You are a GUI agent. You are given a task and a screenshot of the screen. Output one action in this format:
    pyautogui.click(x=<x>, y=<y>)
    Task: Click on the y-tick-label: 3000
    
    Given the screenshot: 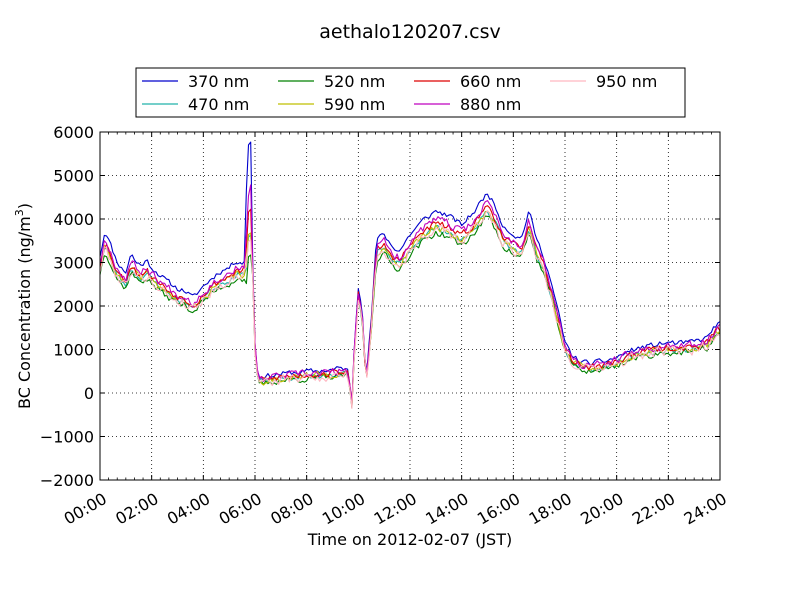 What is the action you would take?
    pyautogui.click(x=73, y=263)
    